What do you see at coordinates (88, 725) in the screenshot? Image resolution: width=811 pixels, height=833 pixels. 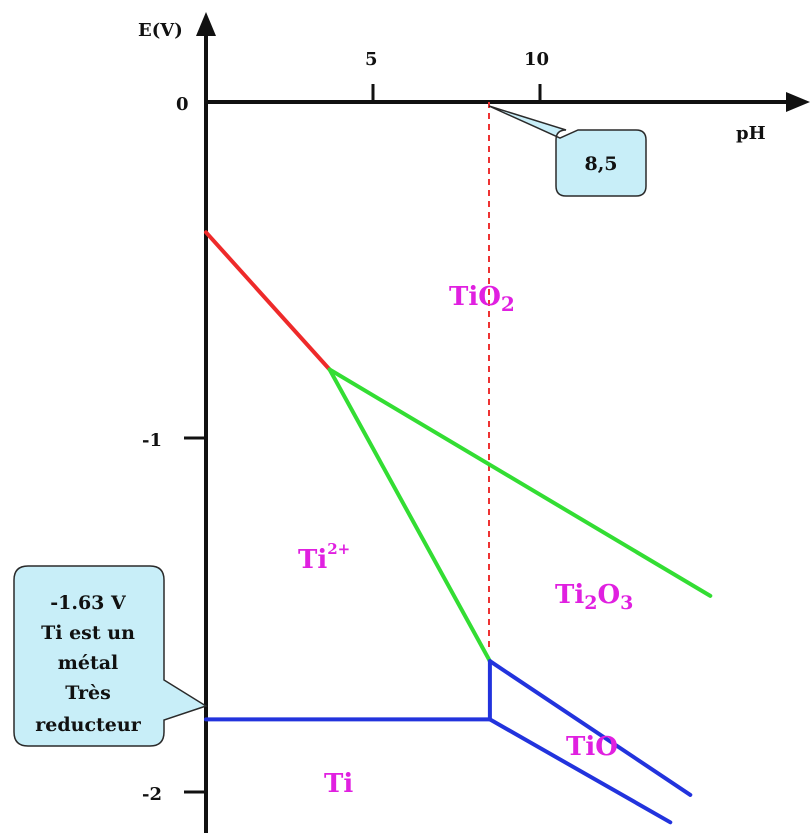 I see `callout-ti-potential-line-5: reducteur` at bounding box center [88, 725].